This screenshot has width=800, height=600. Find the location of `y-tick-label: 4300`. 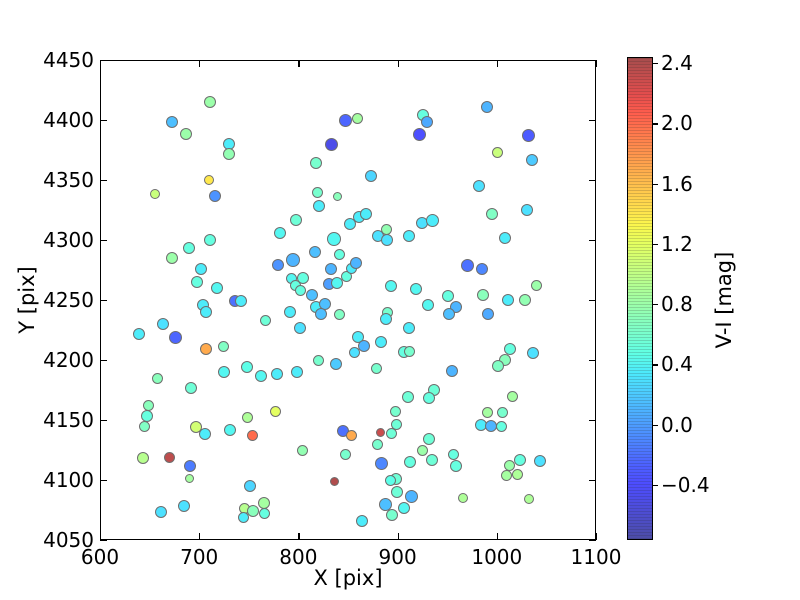

y-tick-label: 4300 is located at coordinates (68, 240).